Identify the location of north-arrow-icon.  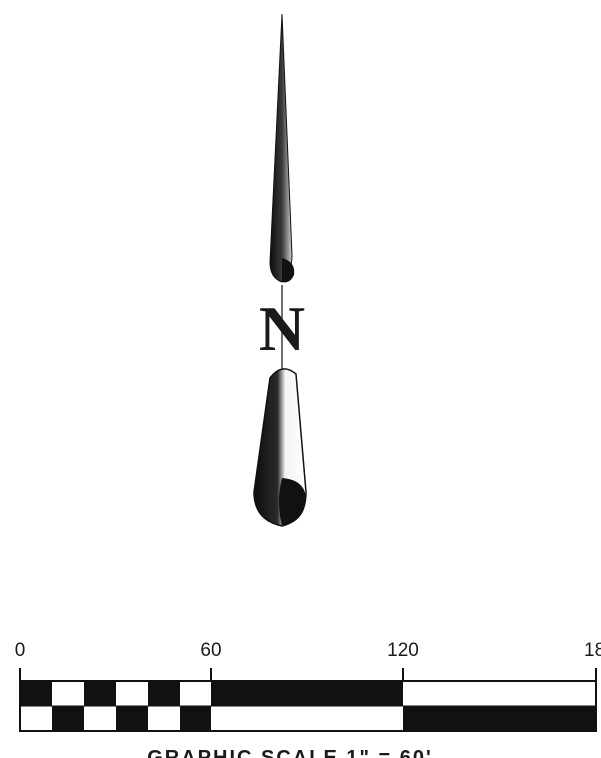
(281, 148).